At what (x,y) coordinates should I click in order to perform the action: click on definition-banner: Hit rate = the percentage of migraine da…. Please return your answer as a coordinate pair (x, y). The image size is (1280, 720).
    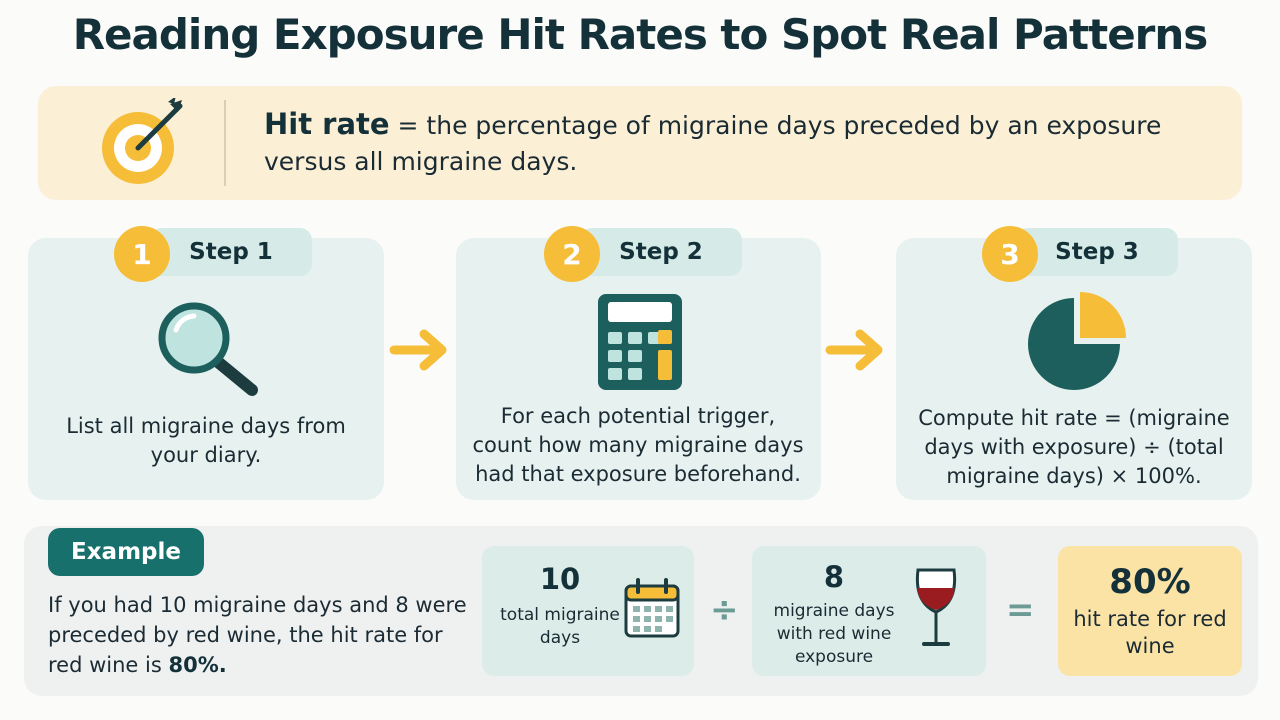
    Looking at the image, I should click on (640, 143).